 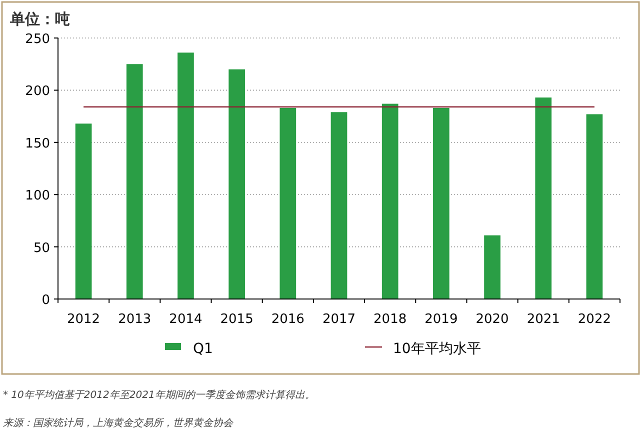 What do you see at coordinates (83, 319) in the screenshot?
I see `x-tick-label: 2012` at bounding box center [83, 319].